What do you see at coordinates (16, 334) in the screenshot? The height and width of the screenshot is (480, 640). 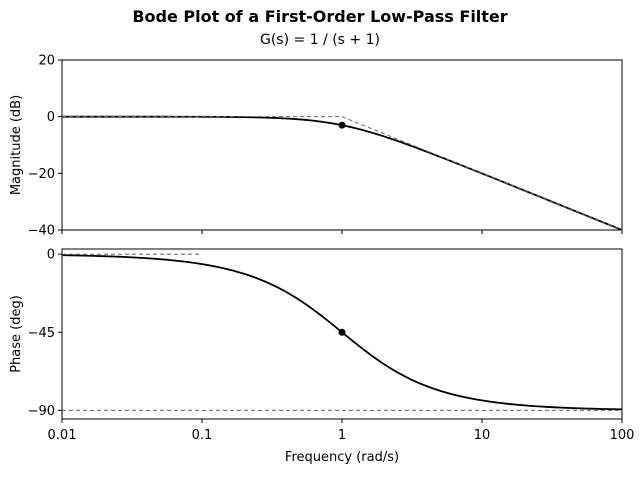 I see `y-axis-label: Phase (deg)` at bounding box center [16, 334].